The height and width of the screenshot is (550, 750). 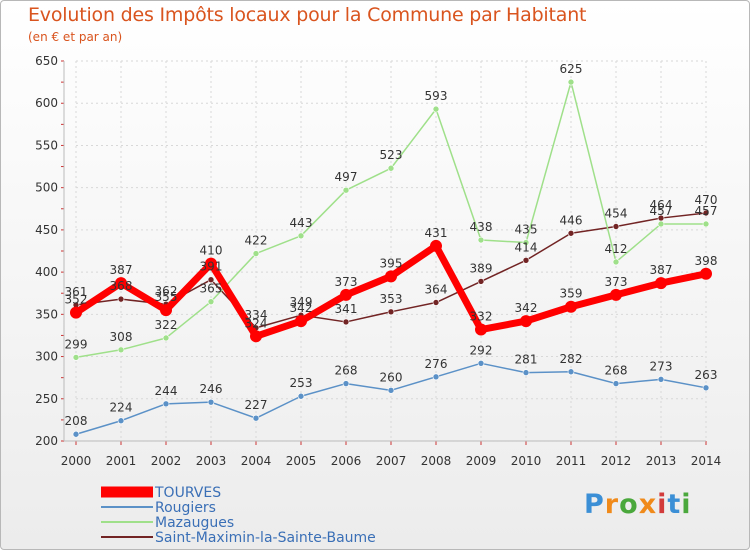 What do you see at coordinates (256, 405) in the screenshot?
I see `data-label-rougiers: 227` at bounding box center [256, 405].